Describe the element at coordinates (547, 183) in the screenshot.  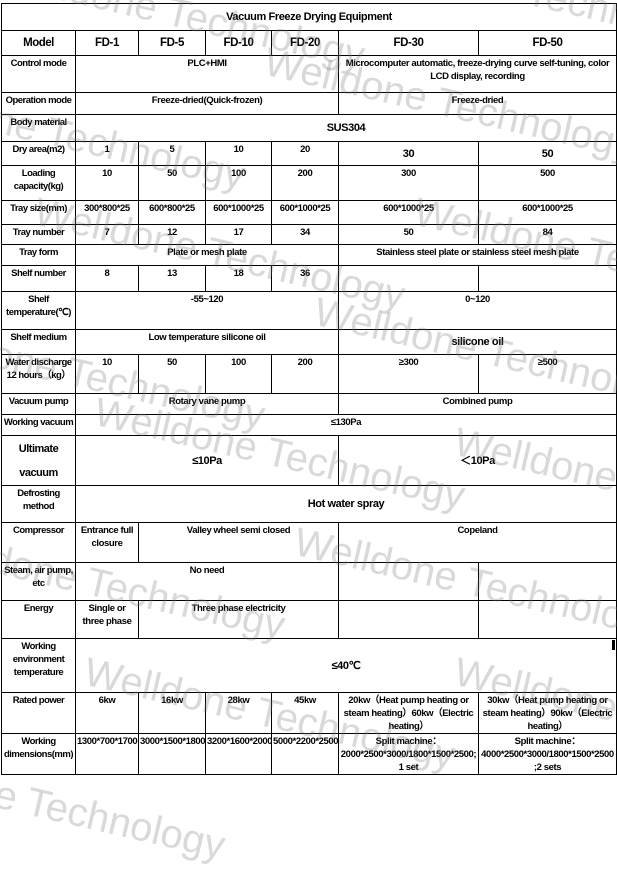
I see `table-cell: 500` at that location.